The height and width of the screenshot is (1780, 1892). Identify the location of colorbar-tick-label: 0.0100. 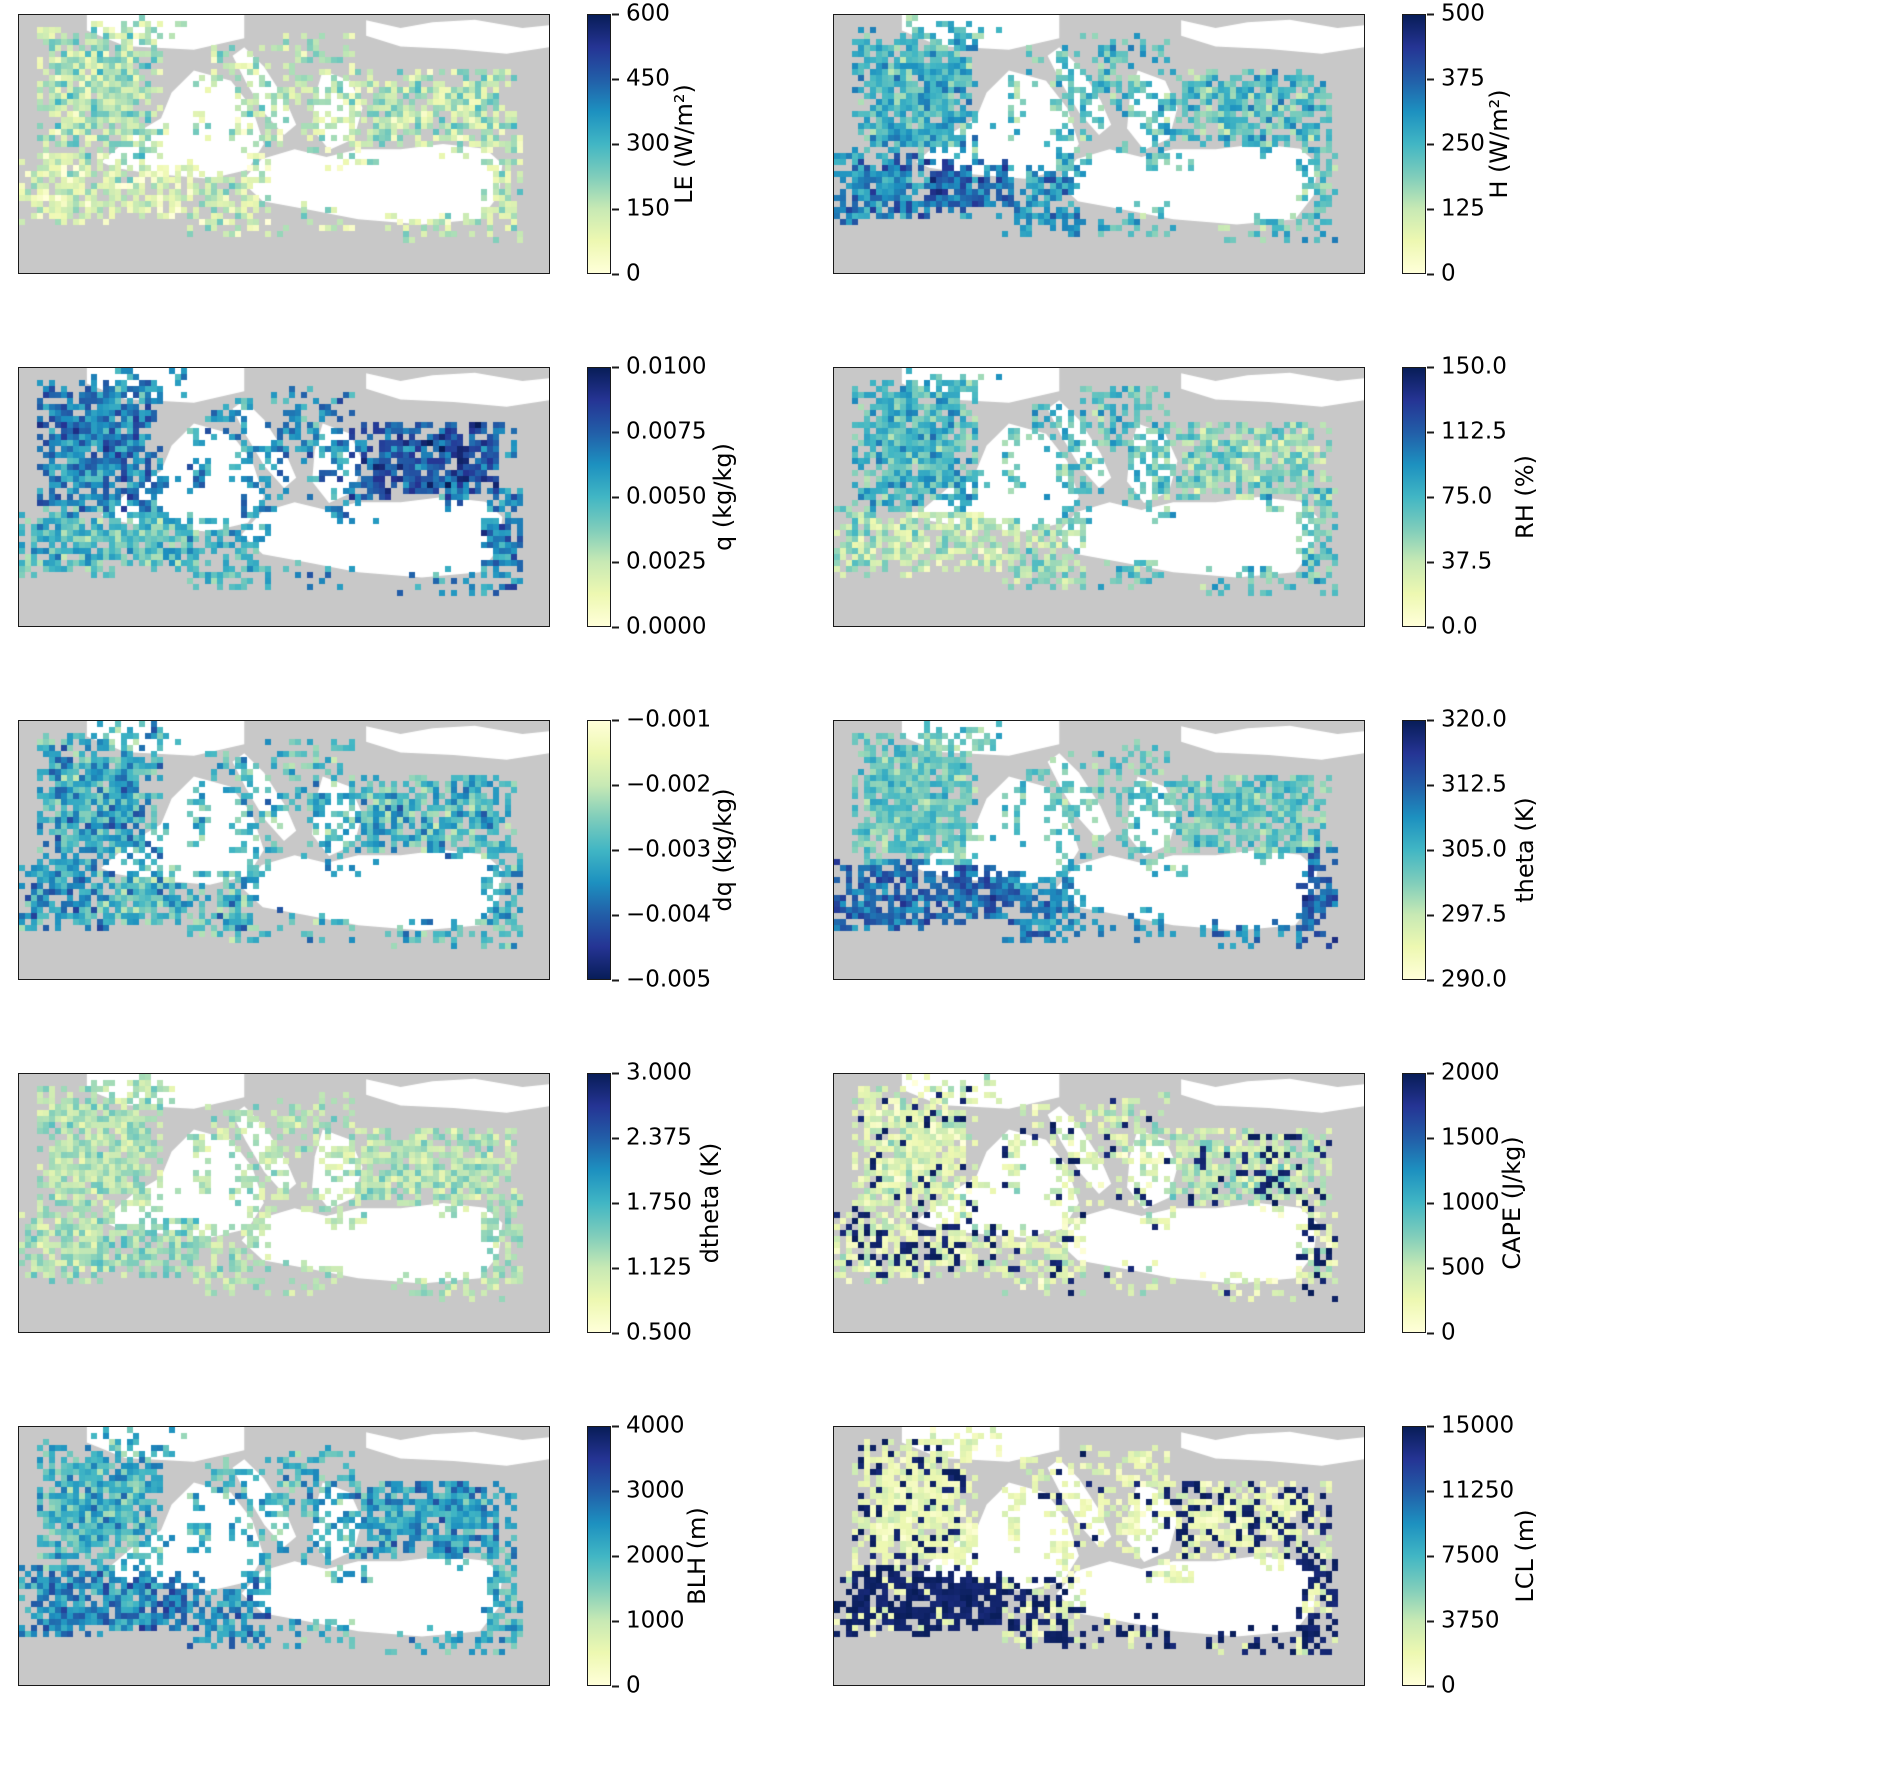
(666, 366).